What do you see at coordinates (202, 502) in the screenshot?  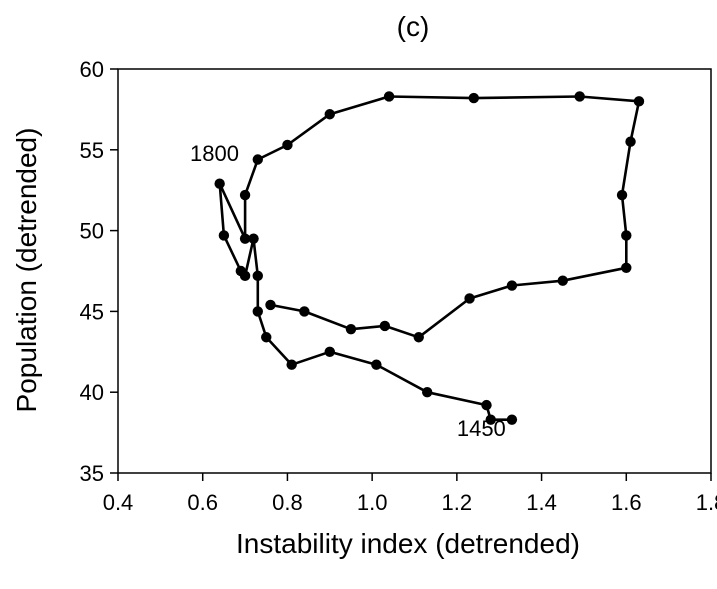 I see `x-tick-label: 0.6` at bounding box center [202, 502].